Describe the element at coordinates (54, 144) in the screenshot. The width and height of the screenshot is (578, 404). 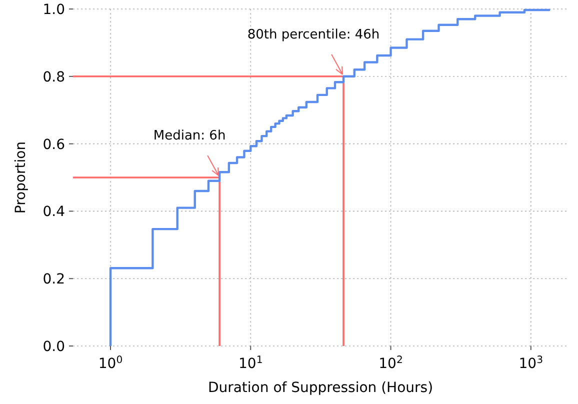
I see `y-tick-label: 0.6` at that location.